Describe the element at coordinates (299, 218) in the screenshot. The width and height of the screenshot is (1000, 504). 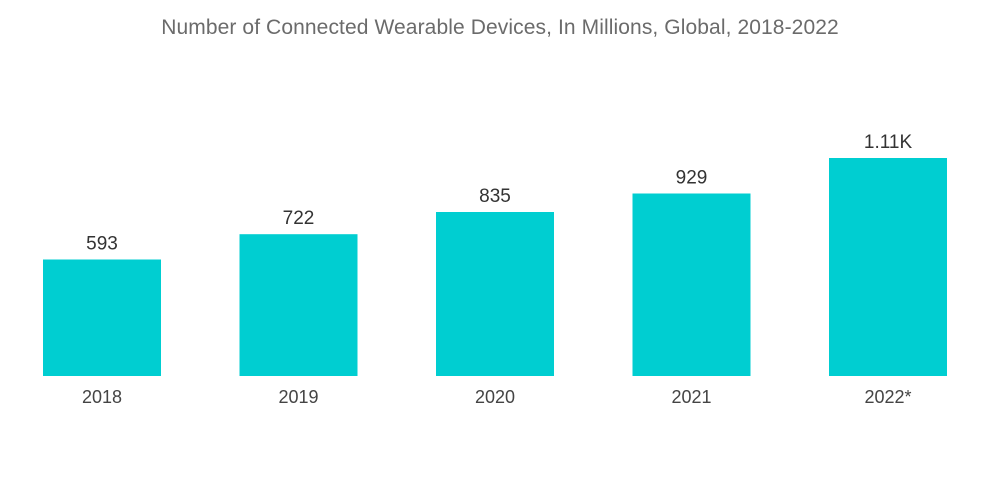
I see `bar-value-label: 722` at that location.